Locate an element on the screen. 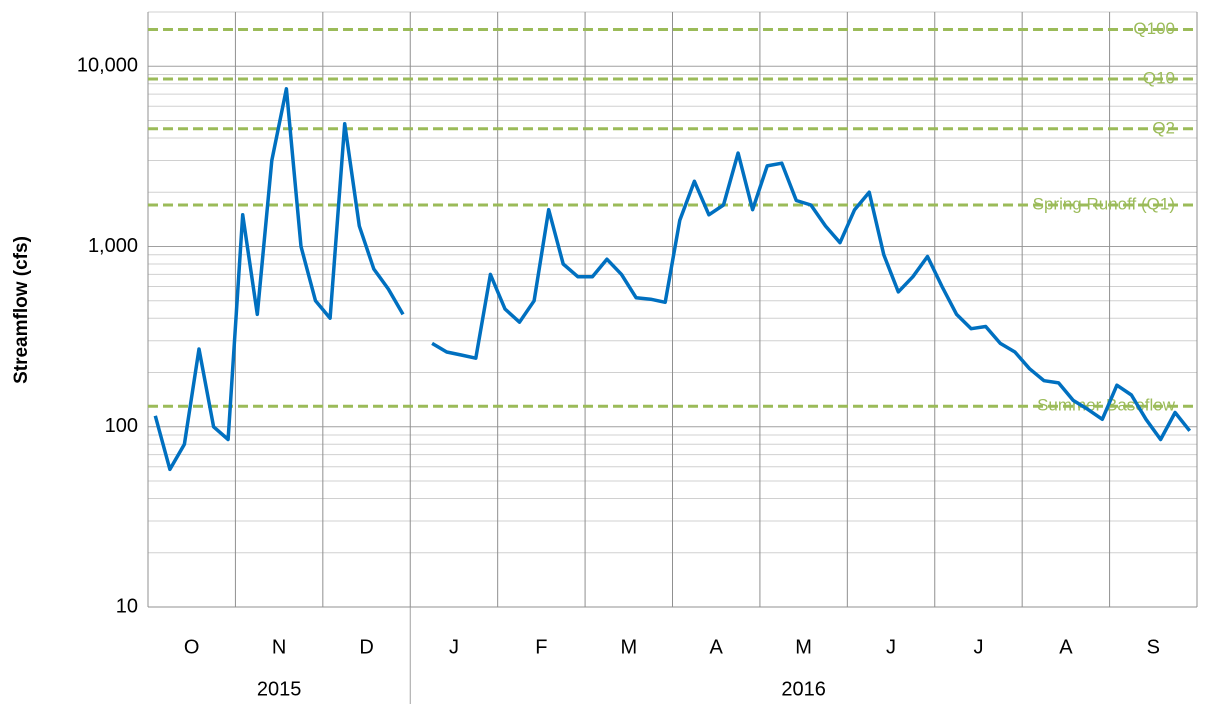 This screenshot has height=709, width=1205. reference-label: Q2 is located at coordinates (1163, 127).